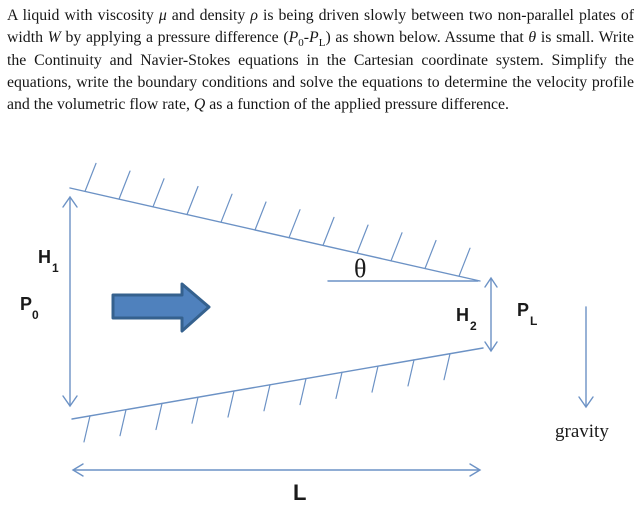 Image resolution: width=640 pixels, height=510 pixels. Describe the element at coordinates (70, 301) in the screenshot. I see `h1-dimension-arrow` at that location.